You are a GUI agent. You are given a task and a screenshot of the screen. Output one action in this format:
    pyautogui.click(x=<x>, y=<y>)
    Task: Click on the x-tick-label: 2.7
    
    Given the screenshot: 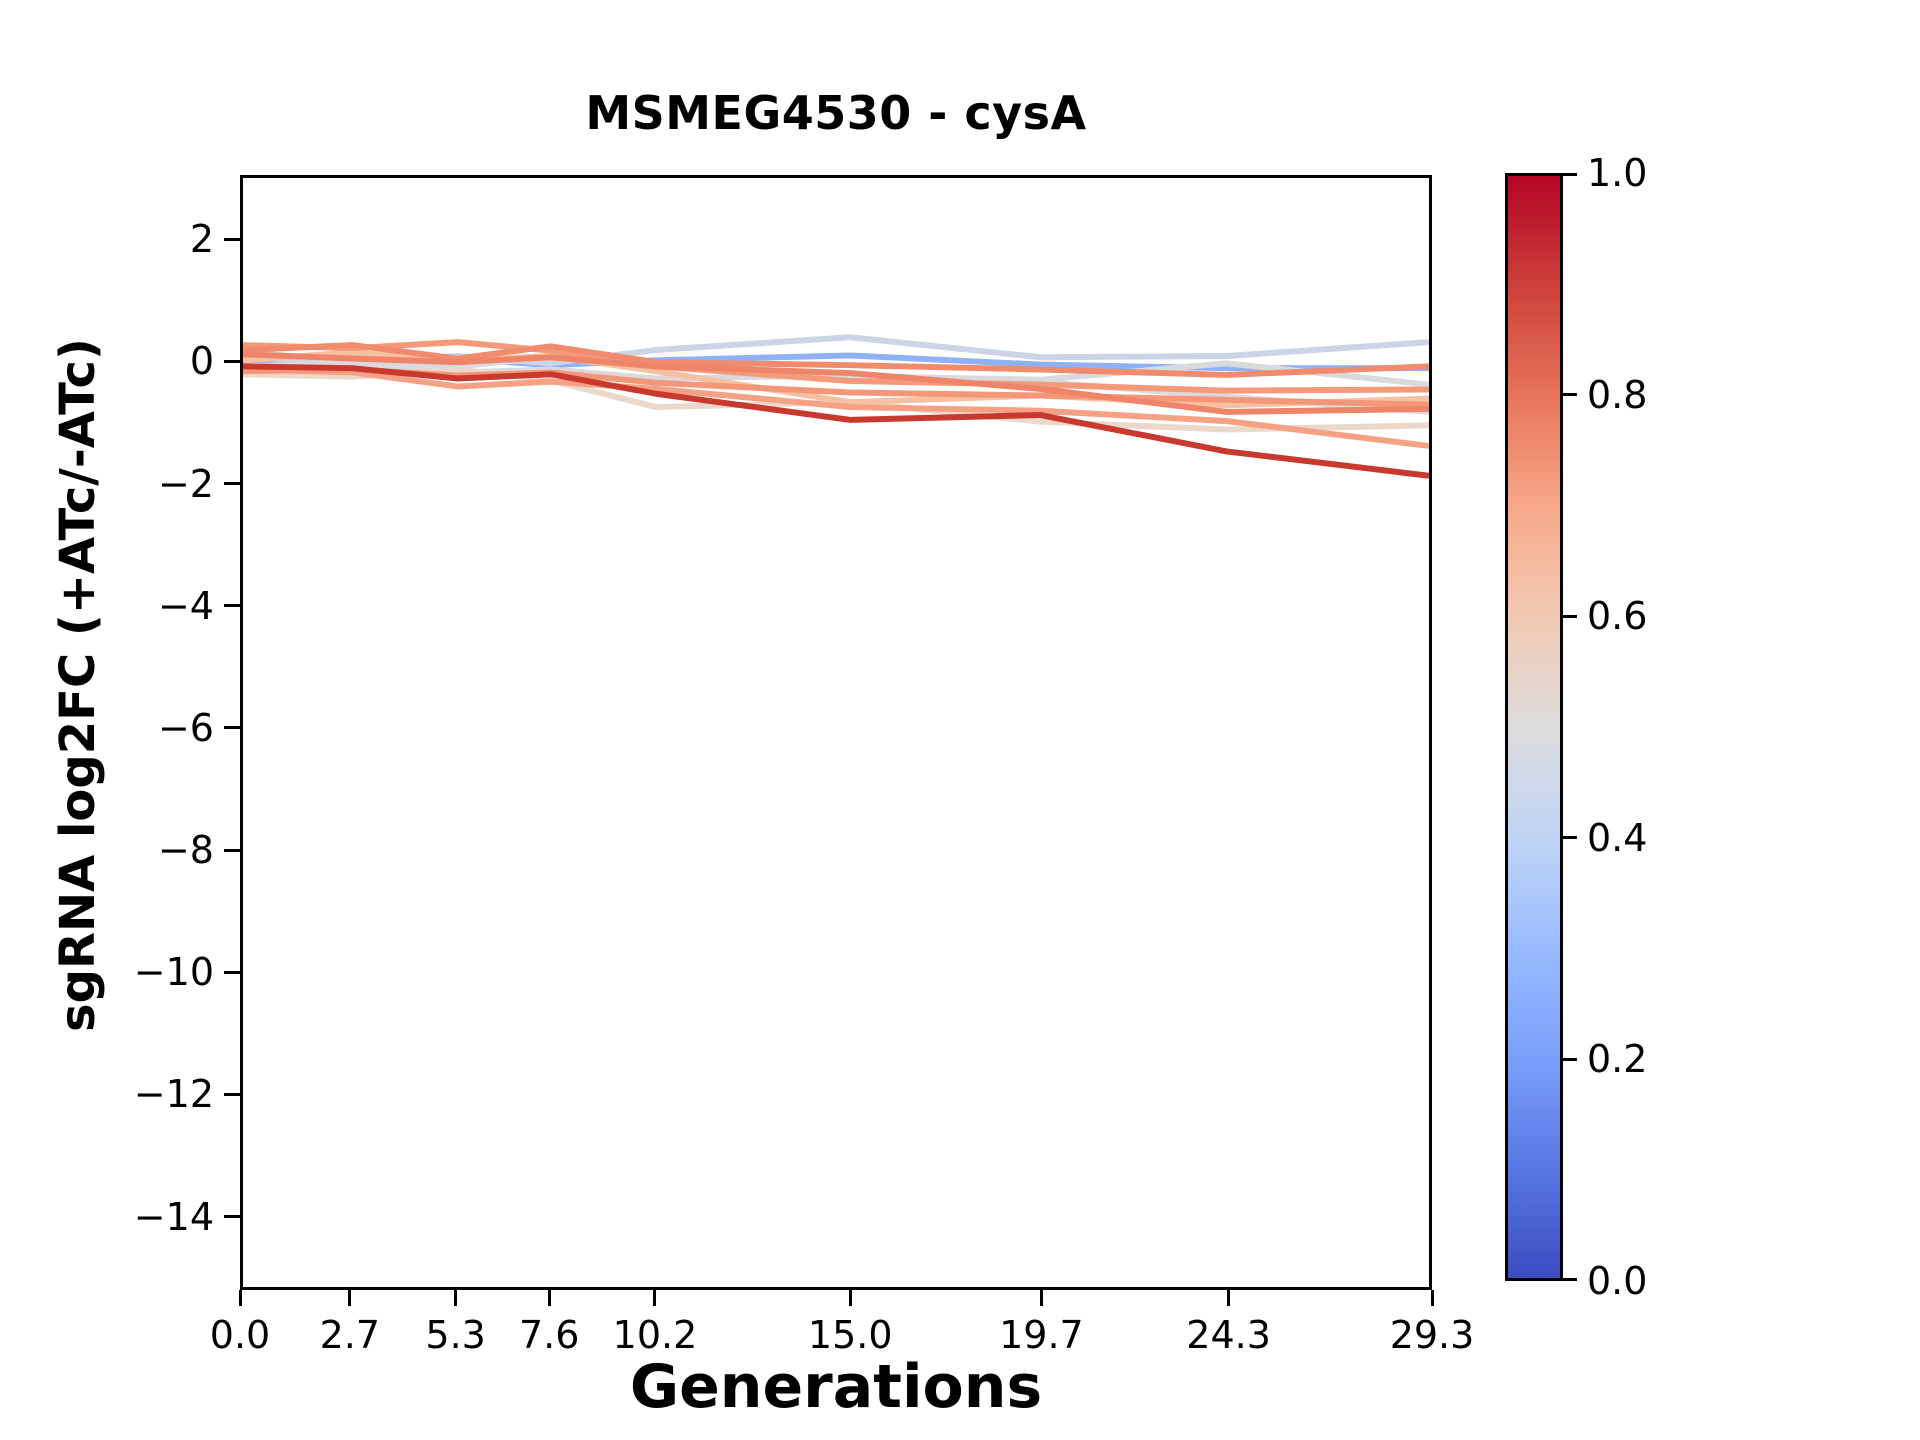 What is the action you would take?
    pyautogui.click(x=350, y=1335)
    